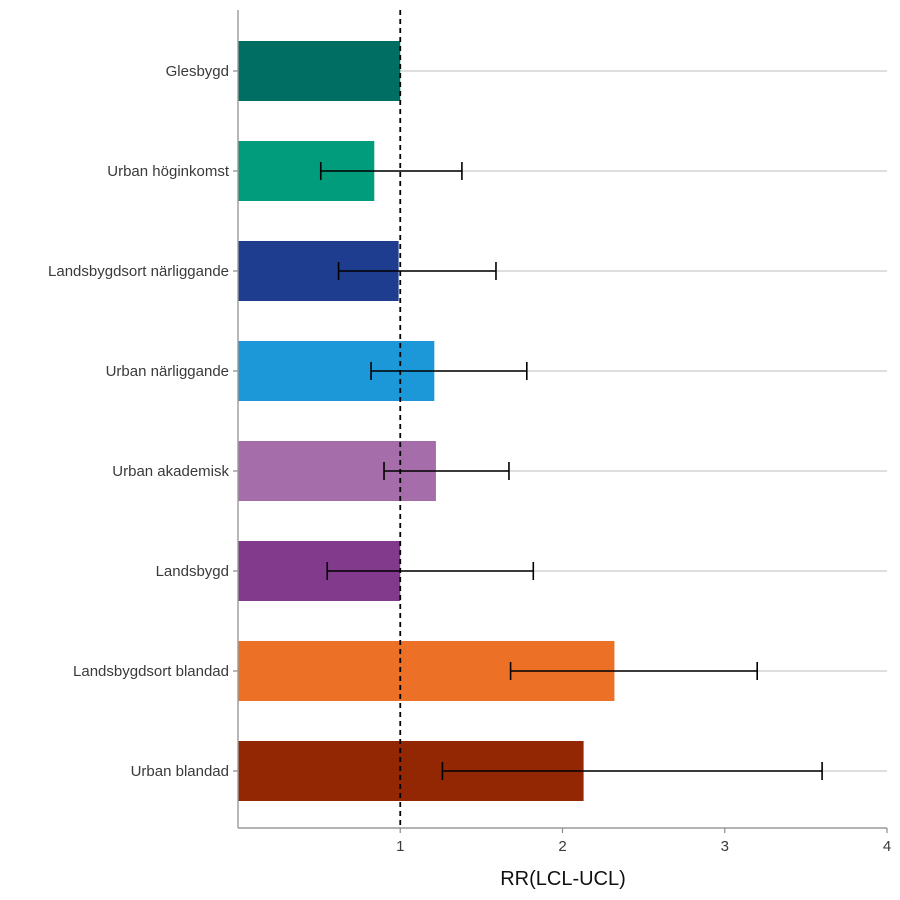  Describe the element at coordinates (167, 371) in the screenshot. I see `category-label: Urban närliggande` at that location.